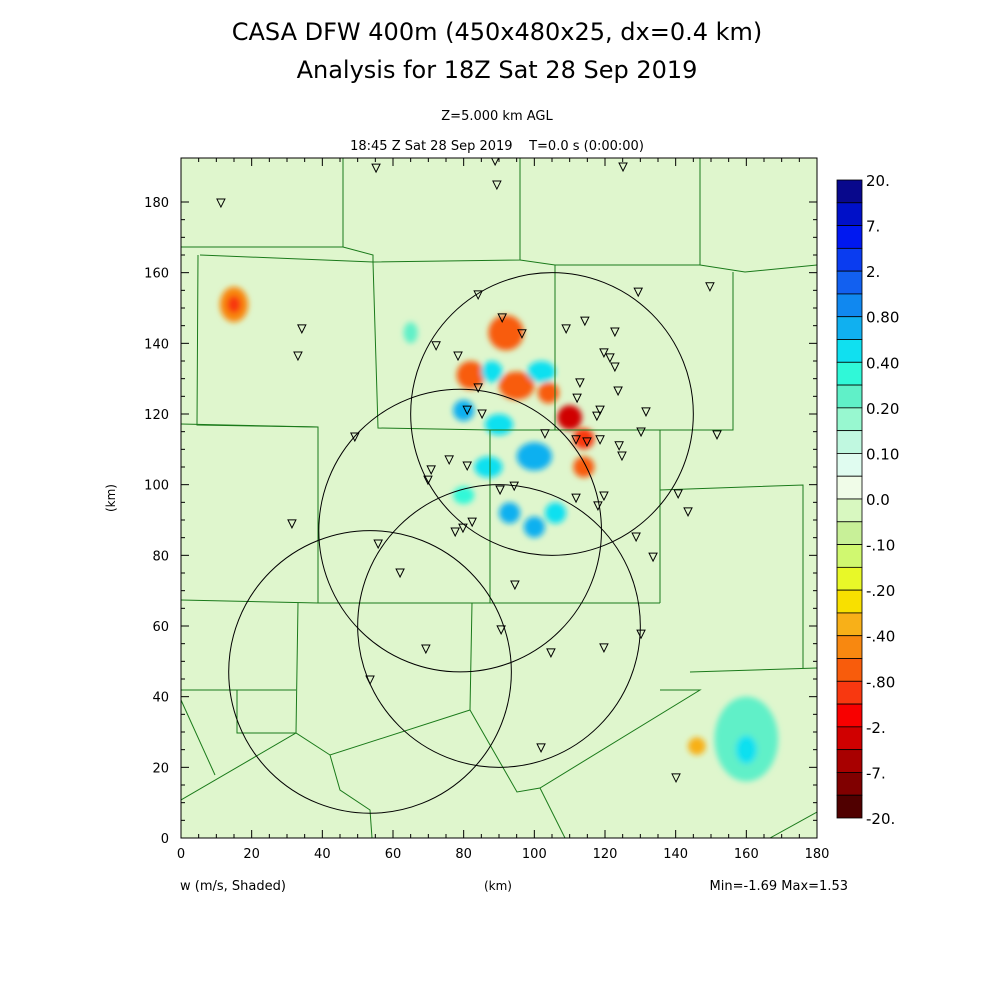  I want to click on colorbar-label: -7., so click(876, 773).